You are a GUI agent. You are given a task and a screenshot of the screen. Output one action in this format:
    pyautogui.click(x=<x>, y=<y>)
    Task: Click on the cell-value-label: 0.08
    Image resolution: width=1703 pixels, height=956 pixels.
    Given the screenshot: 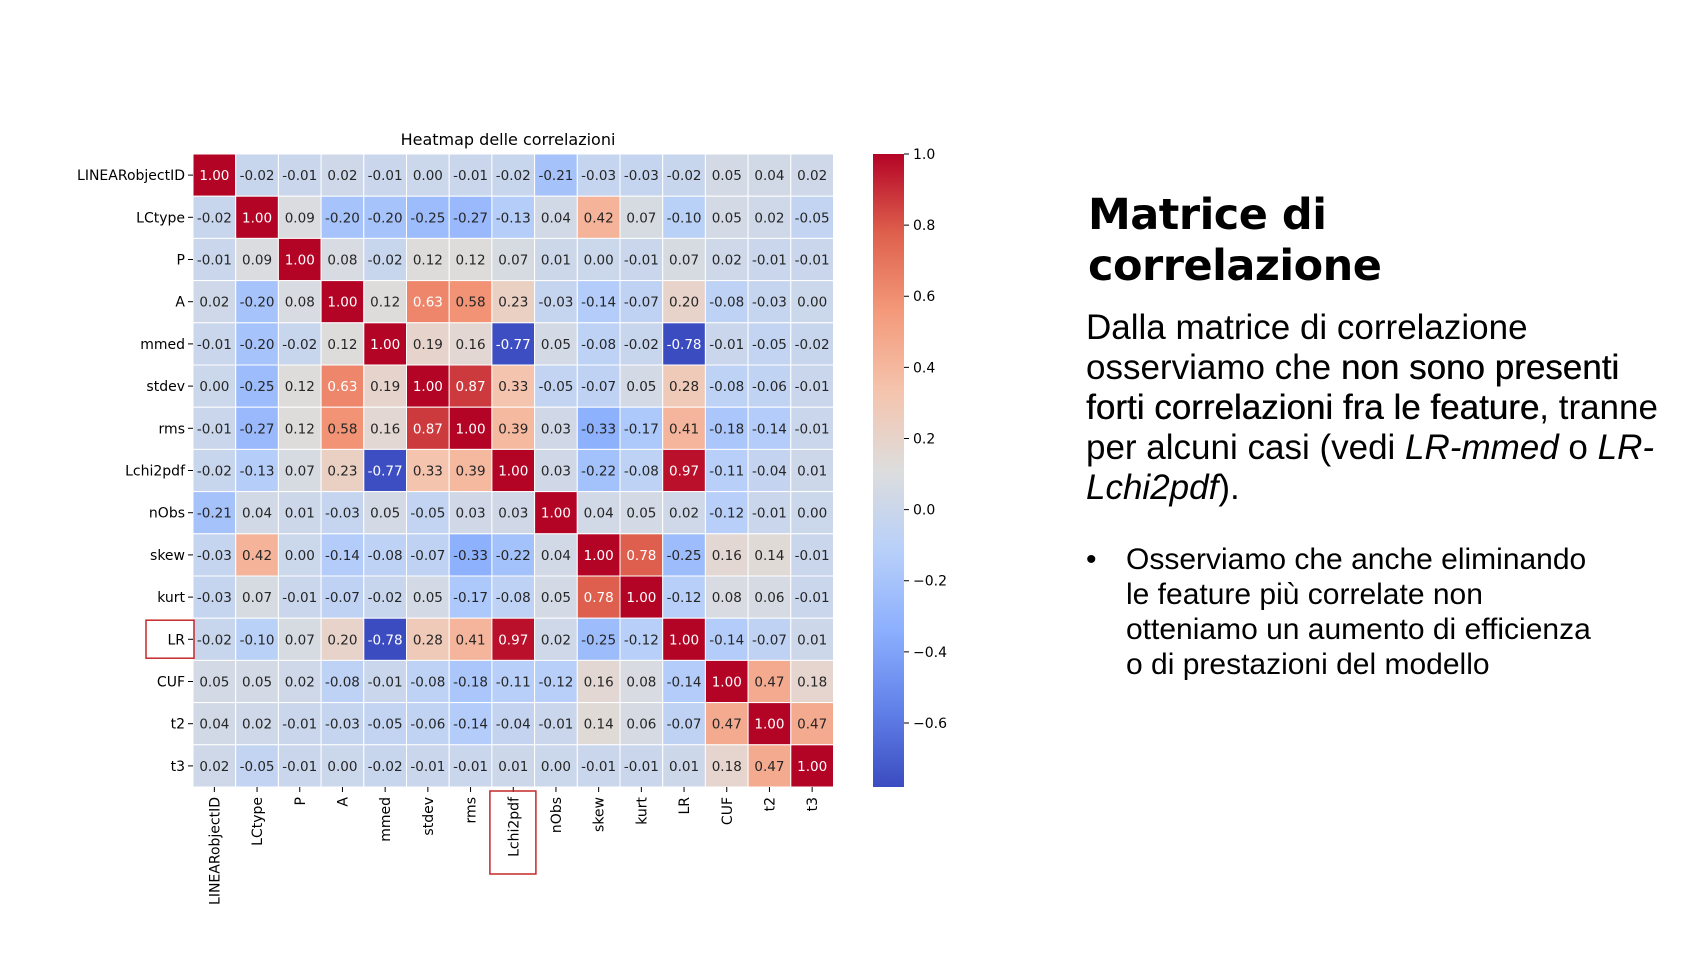 What is the action you would take?
    pyautogui.click(x=342, y=261)
    